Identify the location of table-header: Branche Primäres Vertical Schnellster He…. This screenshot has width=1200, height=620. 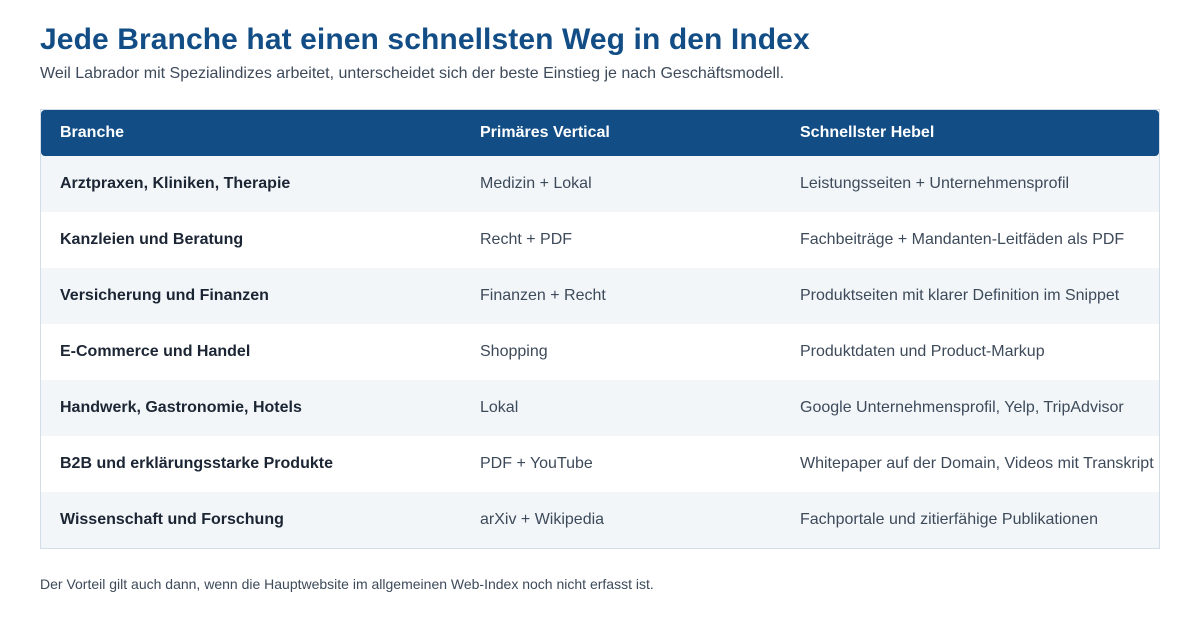
(600, 133).